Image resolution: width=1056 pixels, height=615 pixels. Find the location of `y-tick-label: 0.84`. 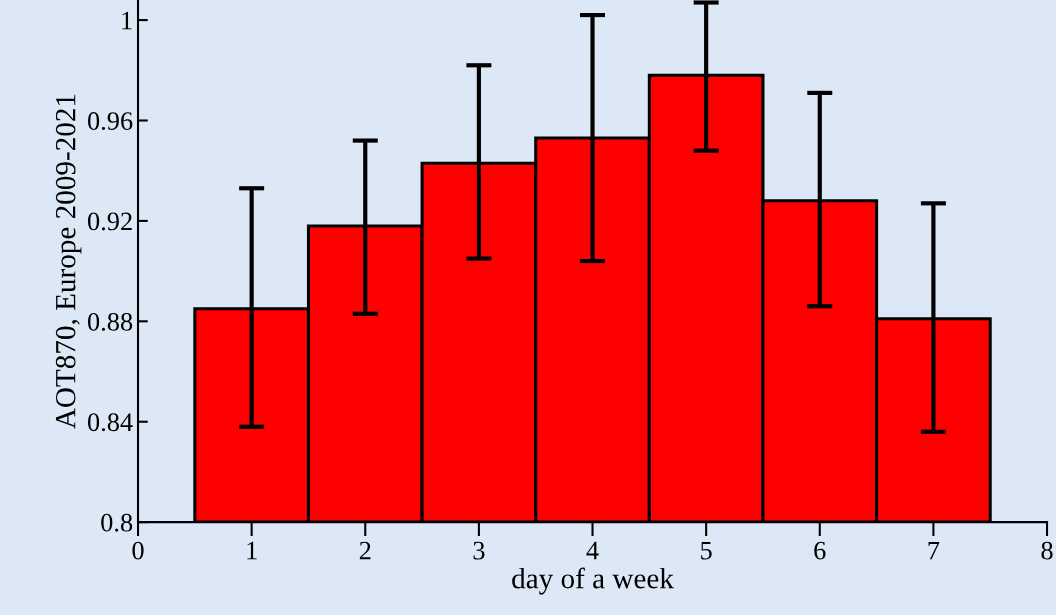

y-tick-label: 0.84 is located at coordinates (110, 422).